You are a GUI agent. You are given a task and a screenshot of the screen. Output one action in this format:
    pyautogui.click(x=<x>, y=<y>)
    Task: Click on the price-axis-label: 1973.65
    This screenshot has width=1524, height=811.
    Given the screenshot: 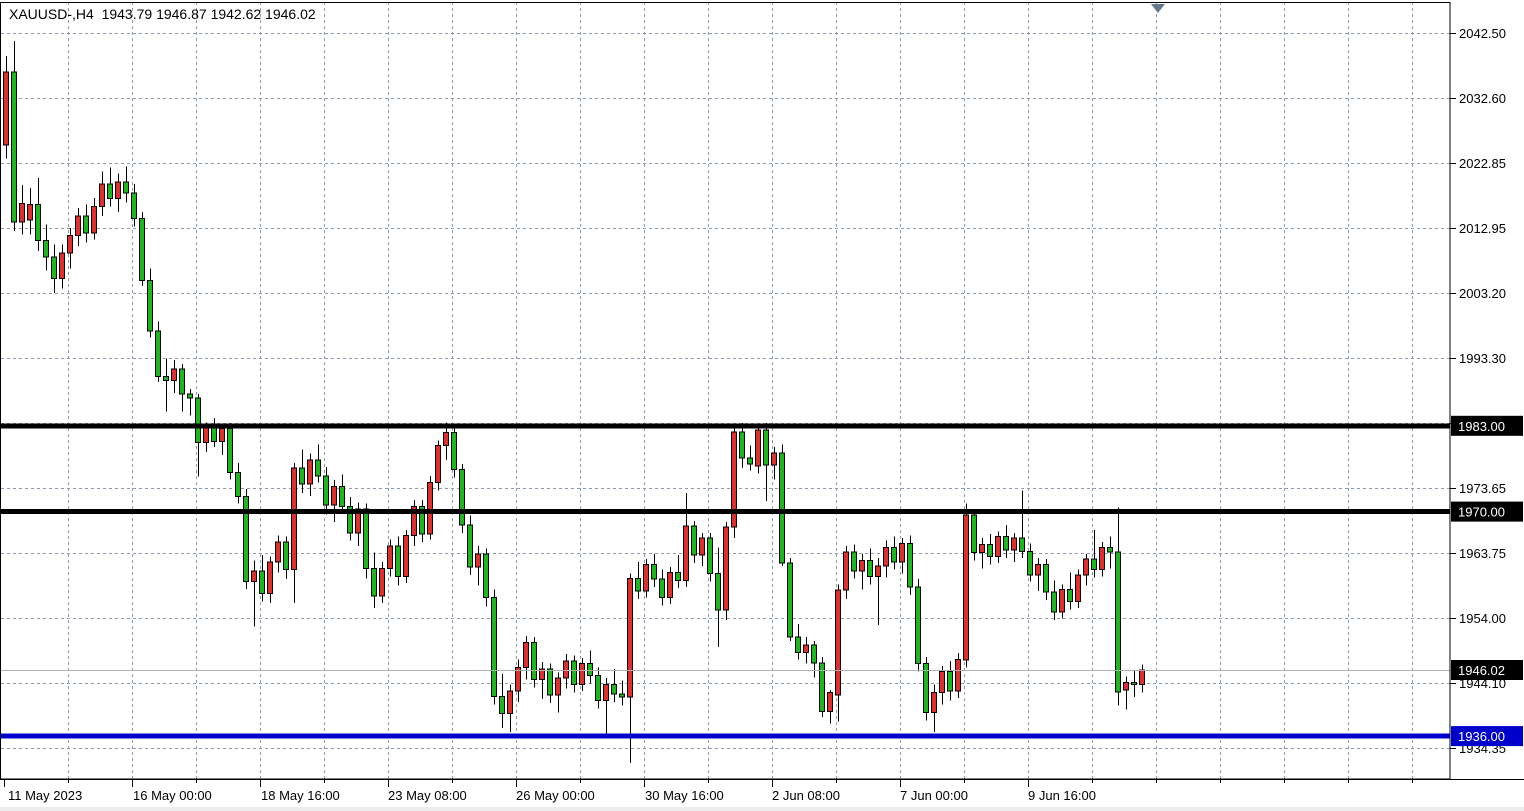 What is the action you would take?
    pyautogui.click(x=1482, y=488)
    